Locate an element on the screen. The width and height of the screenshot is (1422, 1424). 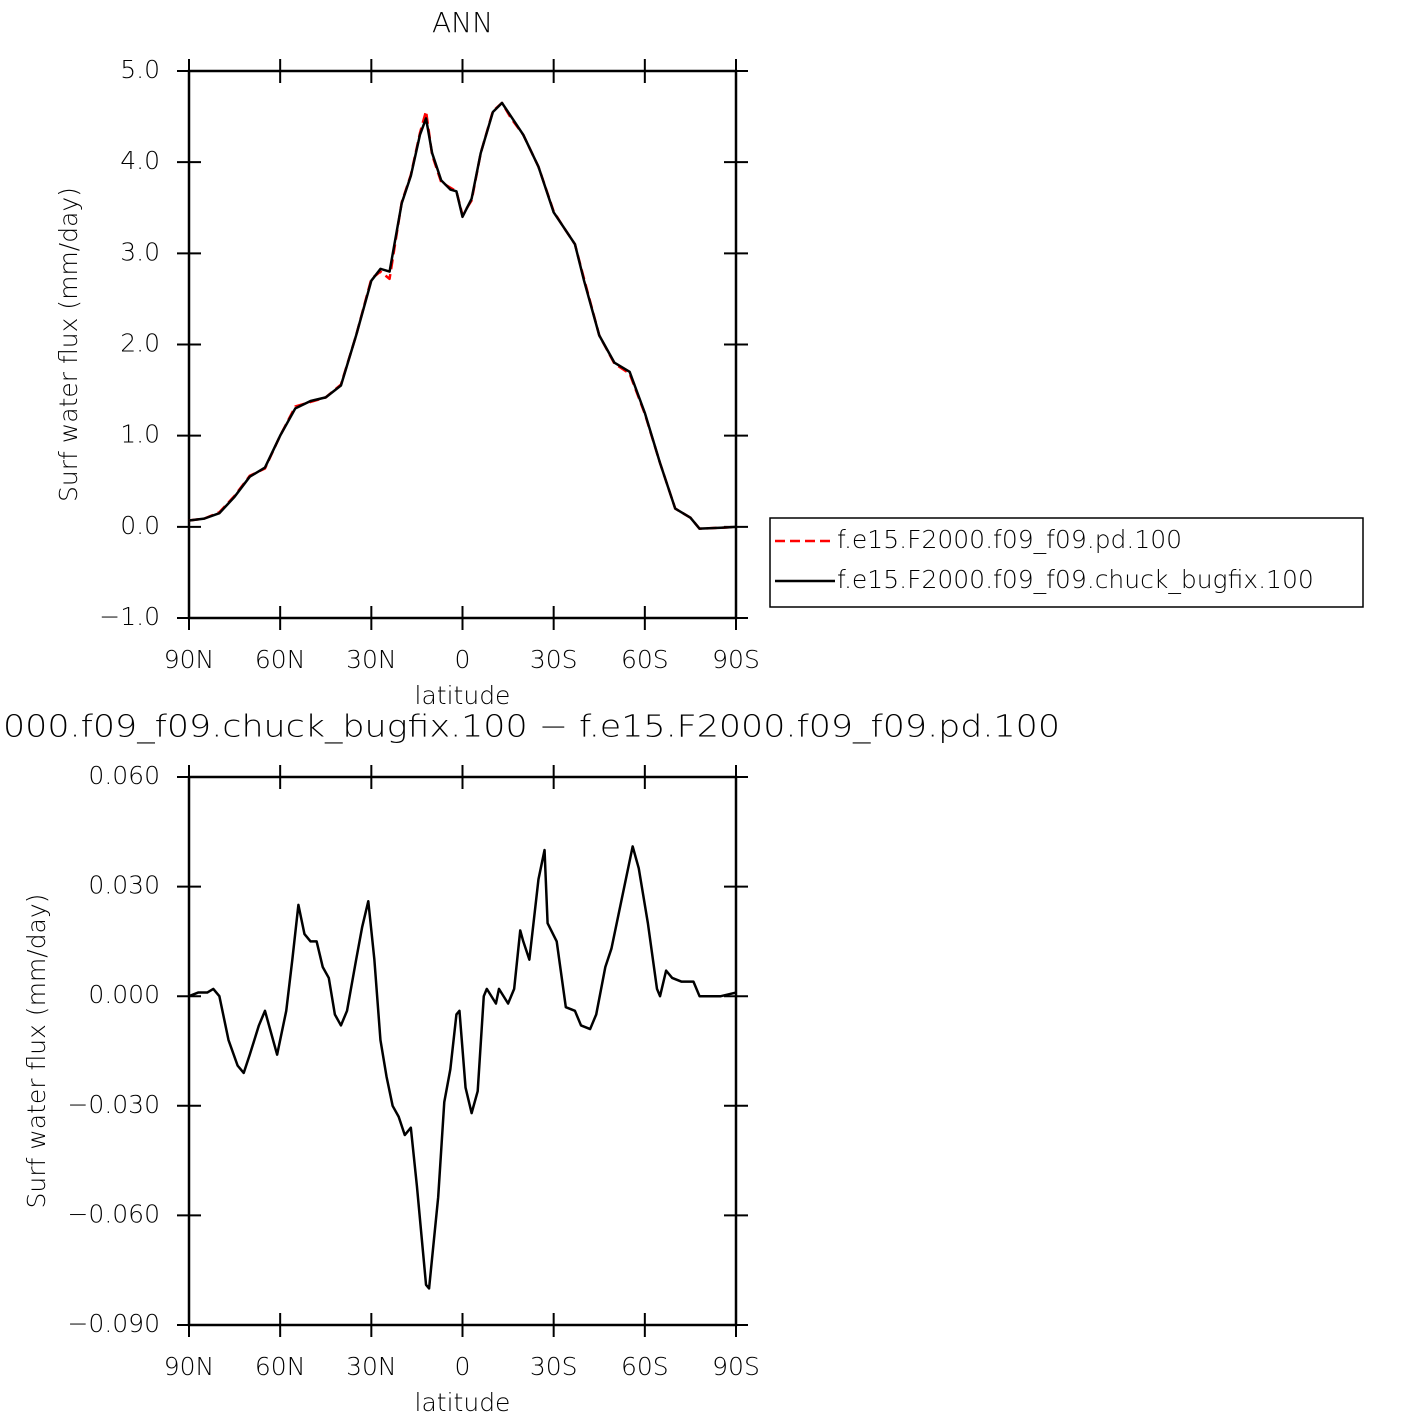
plot-frame is located at coordinates (462, 344).